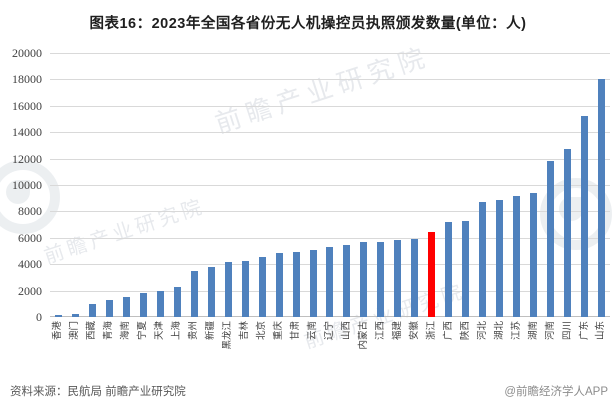 This screenshot has width=616, height=407. I want to click on bar-上海, so click(177, 302).